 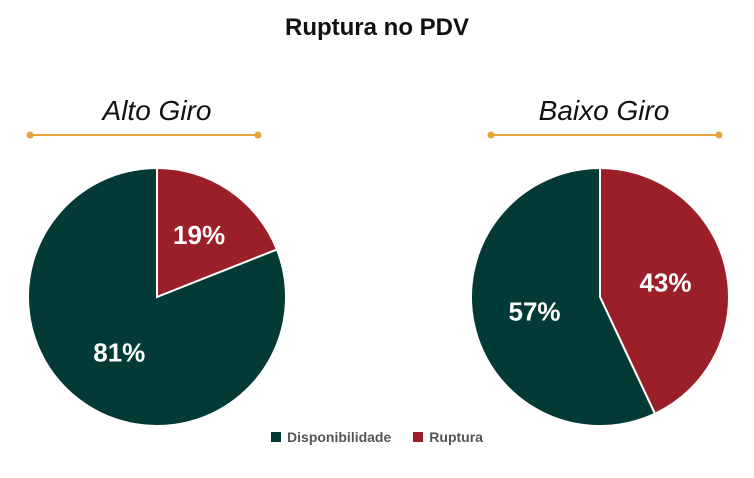 What do you see at coordinates (665, 282) in the screenshot?
I see `slice-label-baixo-giro-ruptura: 43%` at bounding box center [665, 282].